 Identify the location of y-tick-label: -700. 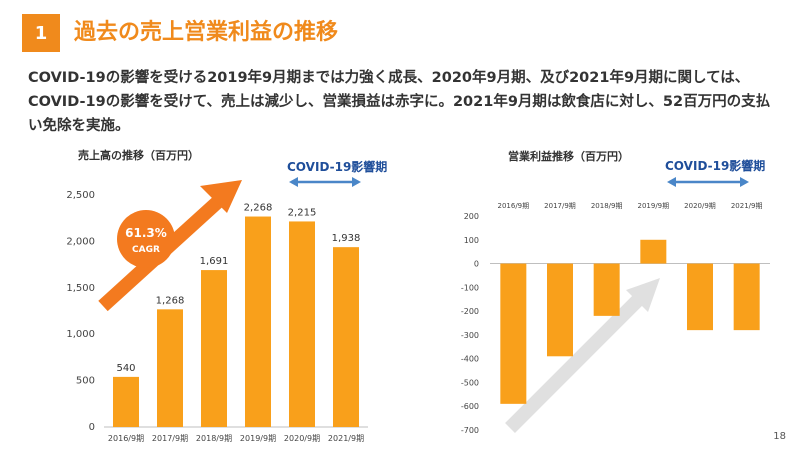
(470, 430).